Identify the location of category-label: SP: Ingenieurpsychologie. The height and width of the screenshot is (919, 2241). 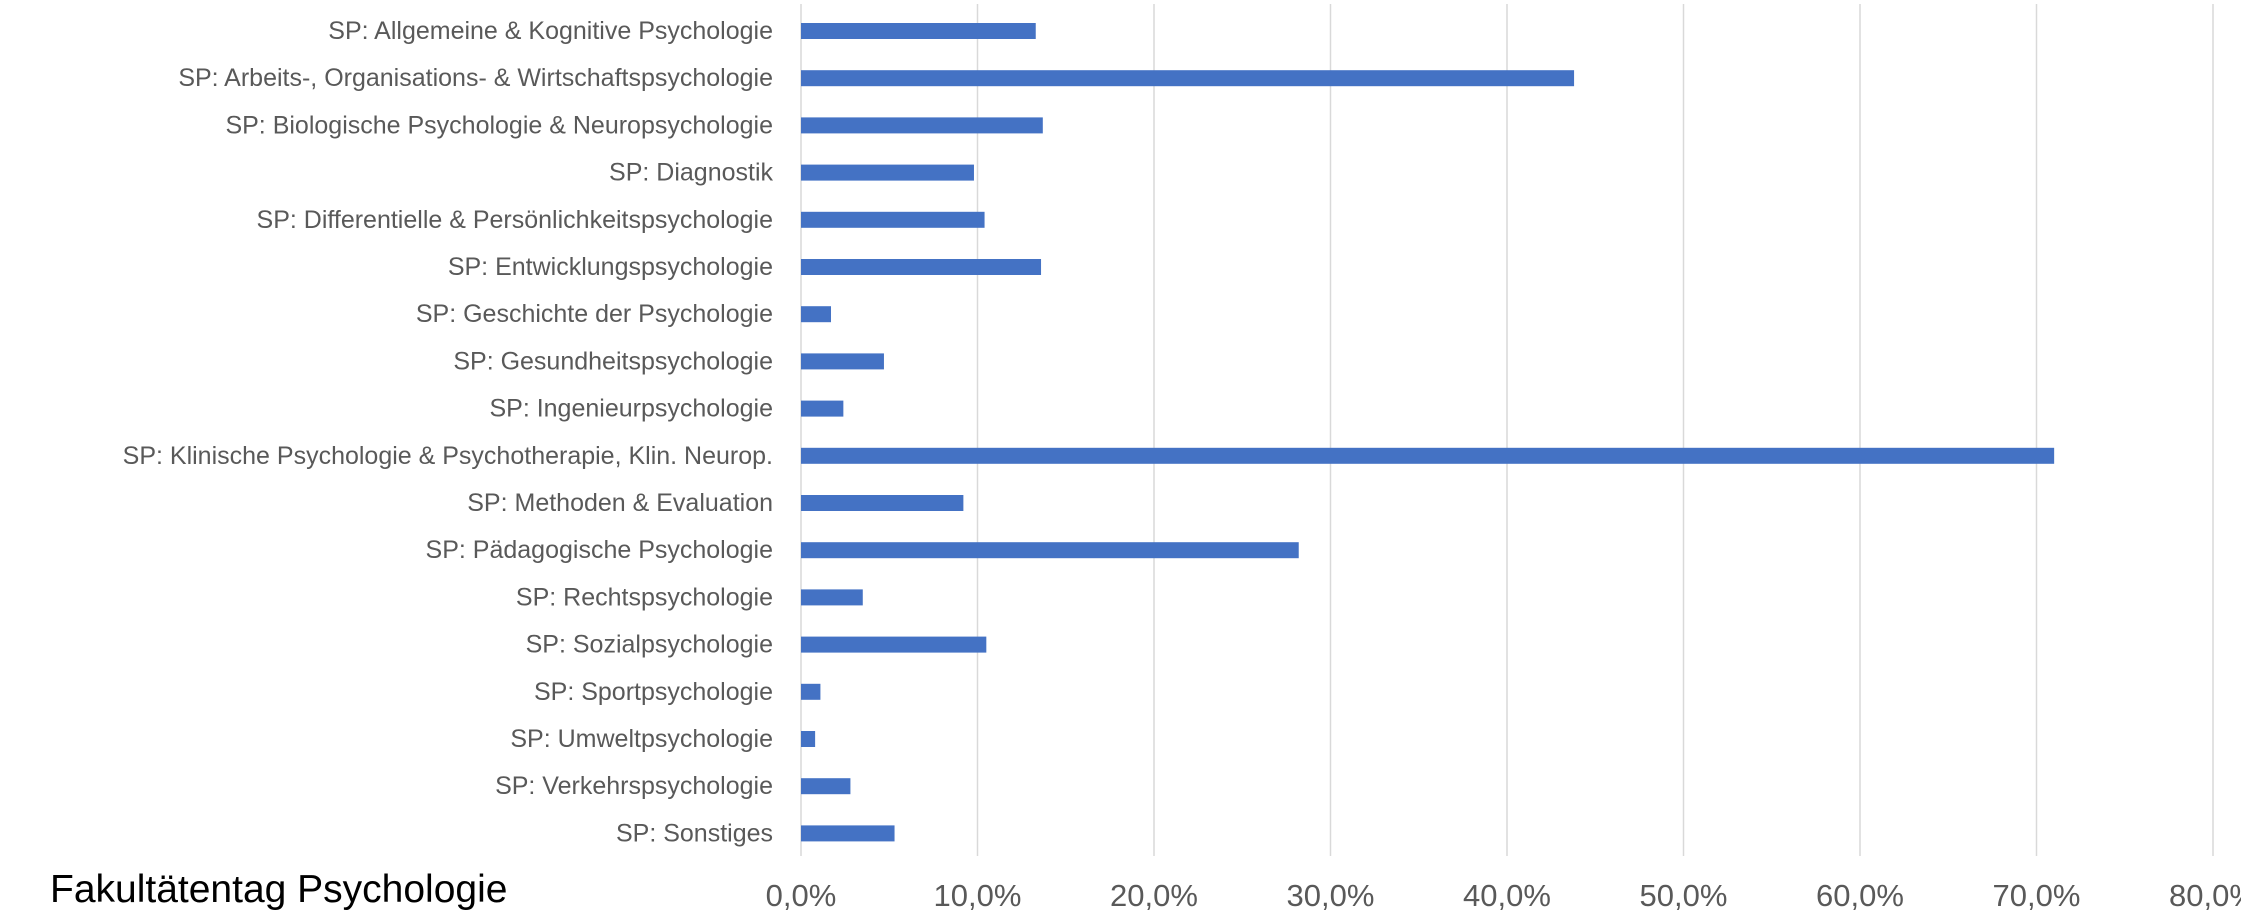
(631, 409).